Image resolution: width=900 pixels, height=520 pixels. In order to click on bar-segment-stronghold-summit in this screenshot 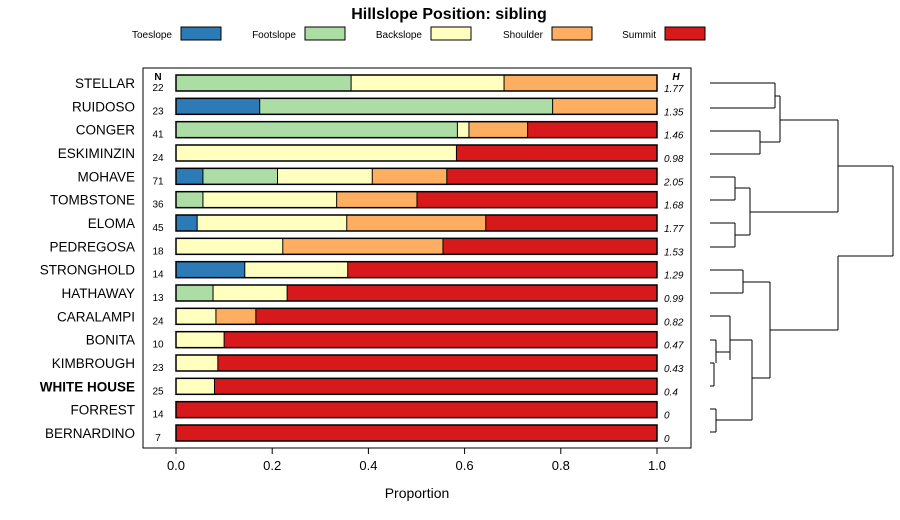, I will do `click(502, 269)`.